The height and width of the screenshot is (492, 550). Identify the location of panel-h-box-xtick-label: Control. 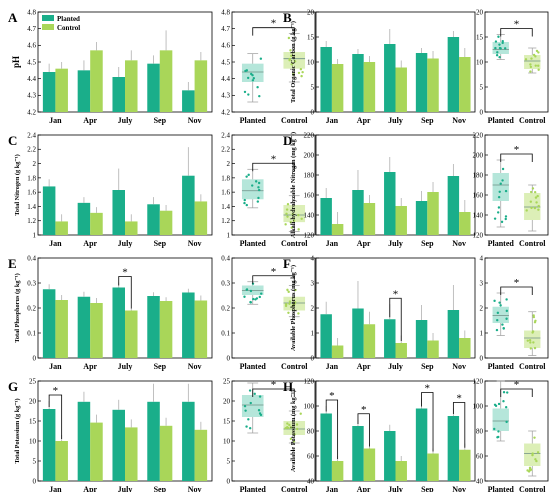
(532, 488).